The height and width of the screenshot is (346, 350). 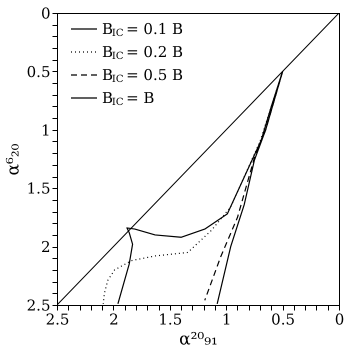 I want to click on y-tick-label: 2.5, so click(x=38, y=305).